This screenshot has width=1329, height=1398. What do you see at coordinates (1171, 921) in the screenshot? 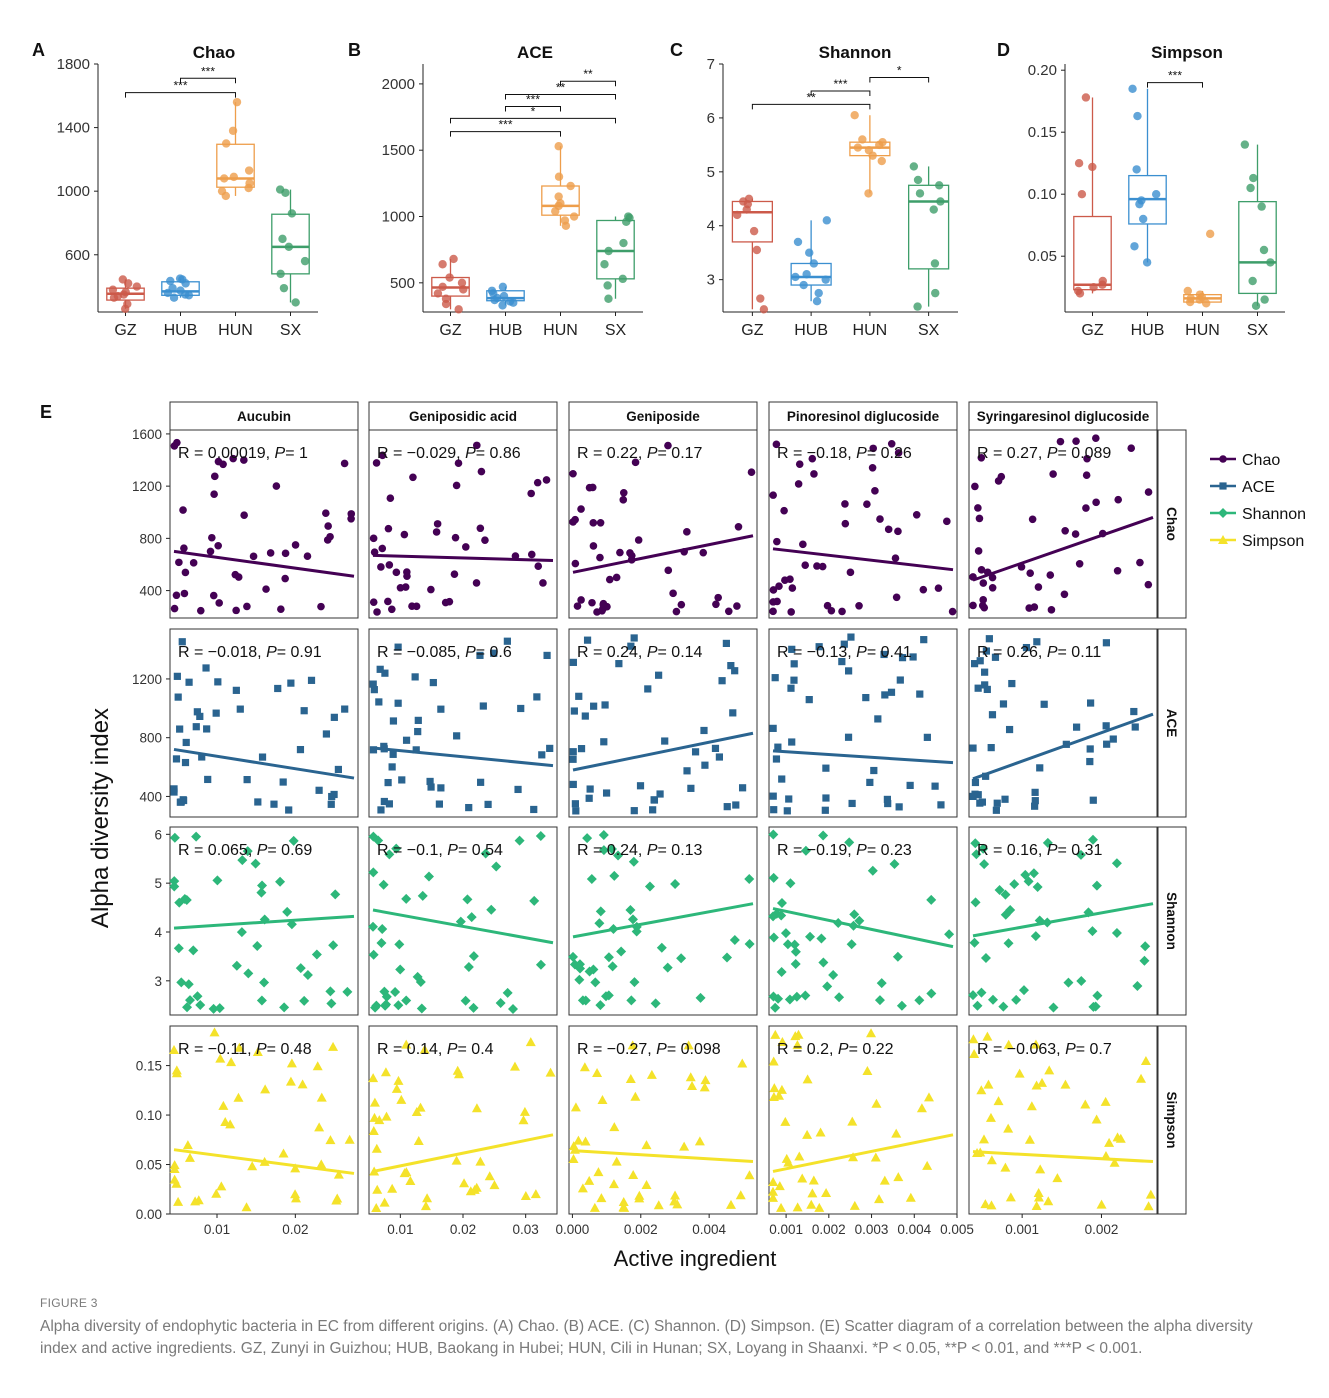
I see `facet-strip-label: Shannon` at bounding box center [1171, 921].